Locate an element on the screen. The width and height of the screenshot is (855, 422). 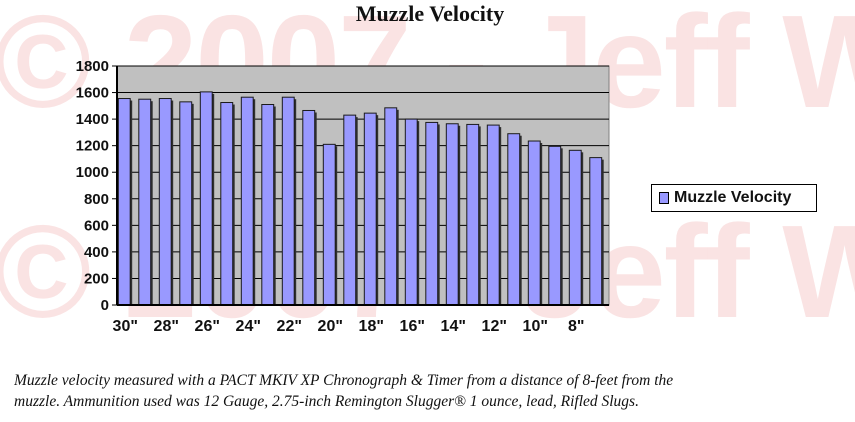
x-tick-label: 8" is located at coordinates (576, 326).